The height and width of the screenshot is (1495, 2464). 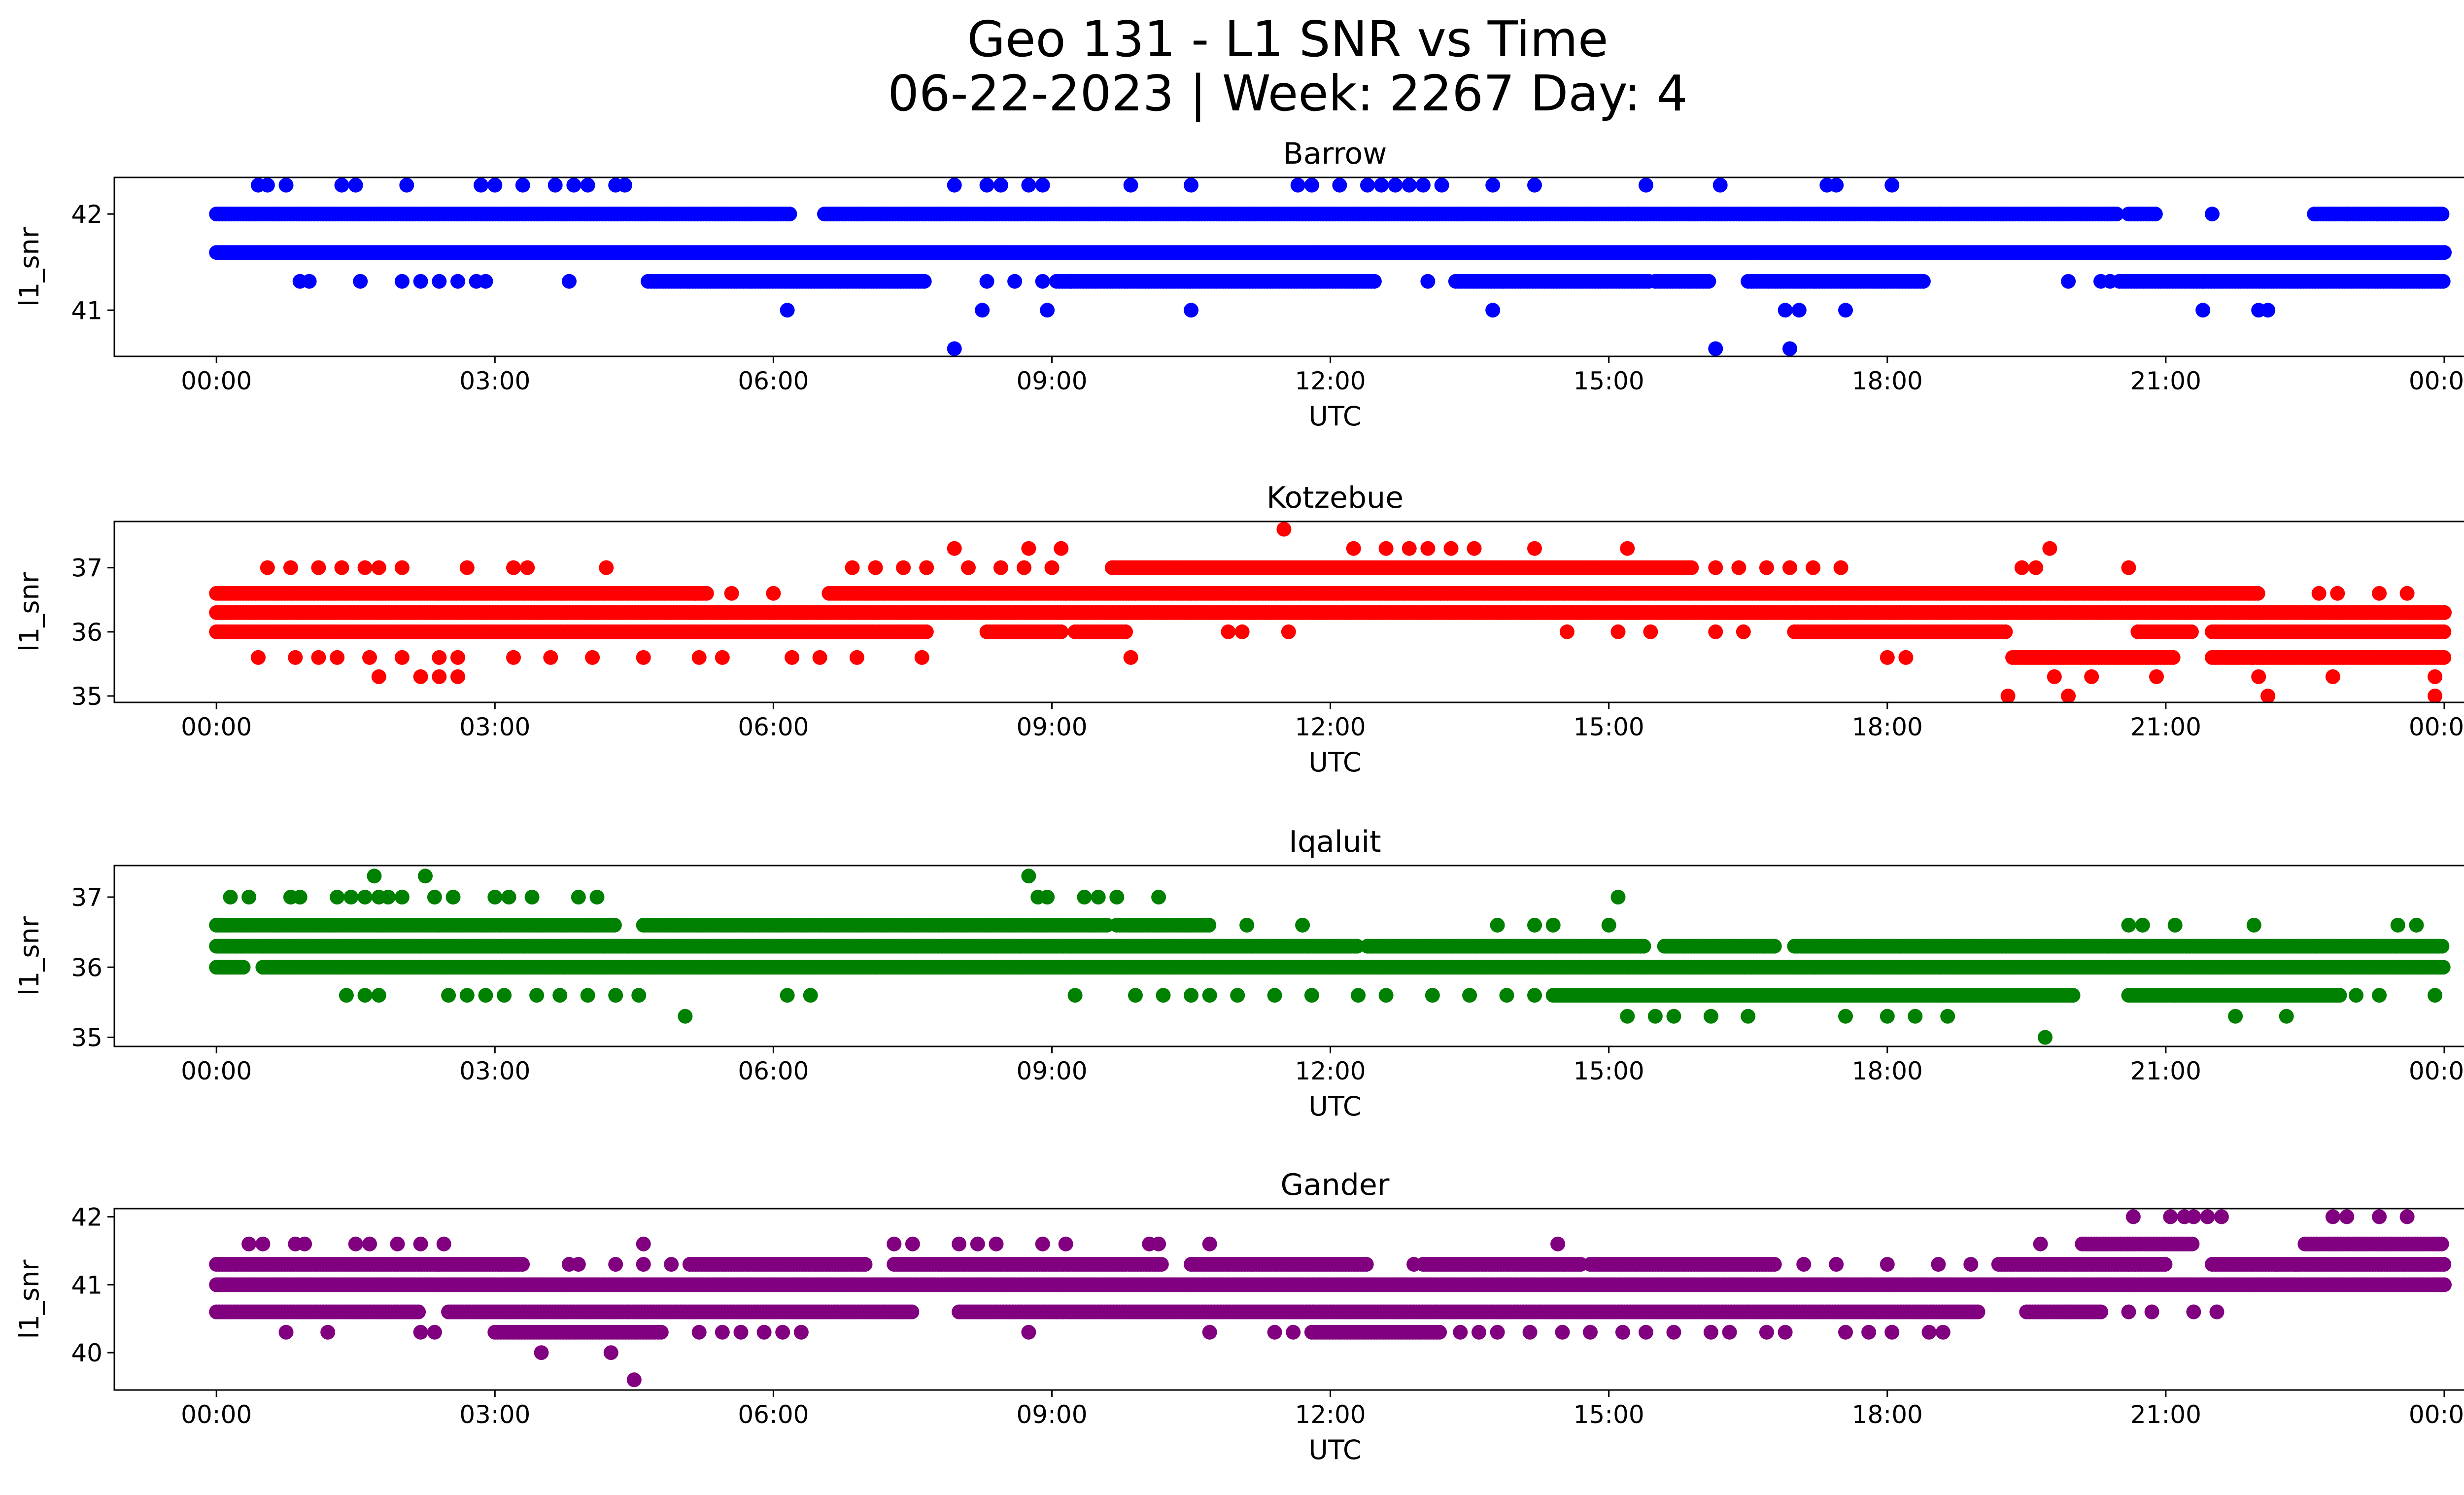 What do you see at coordinates (1334, 416) in the screenshot?
I see `x-axis-label: UTC` at bounding box center [1334, 416].